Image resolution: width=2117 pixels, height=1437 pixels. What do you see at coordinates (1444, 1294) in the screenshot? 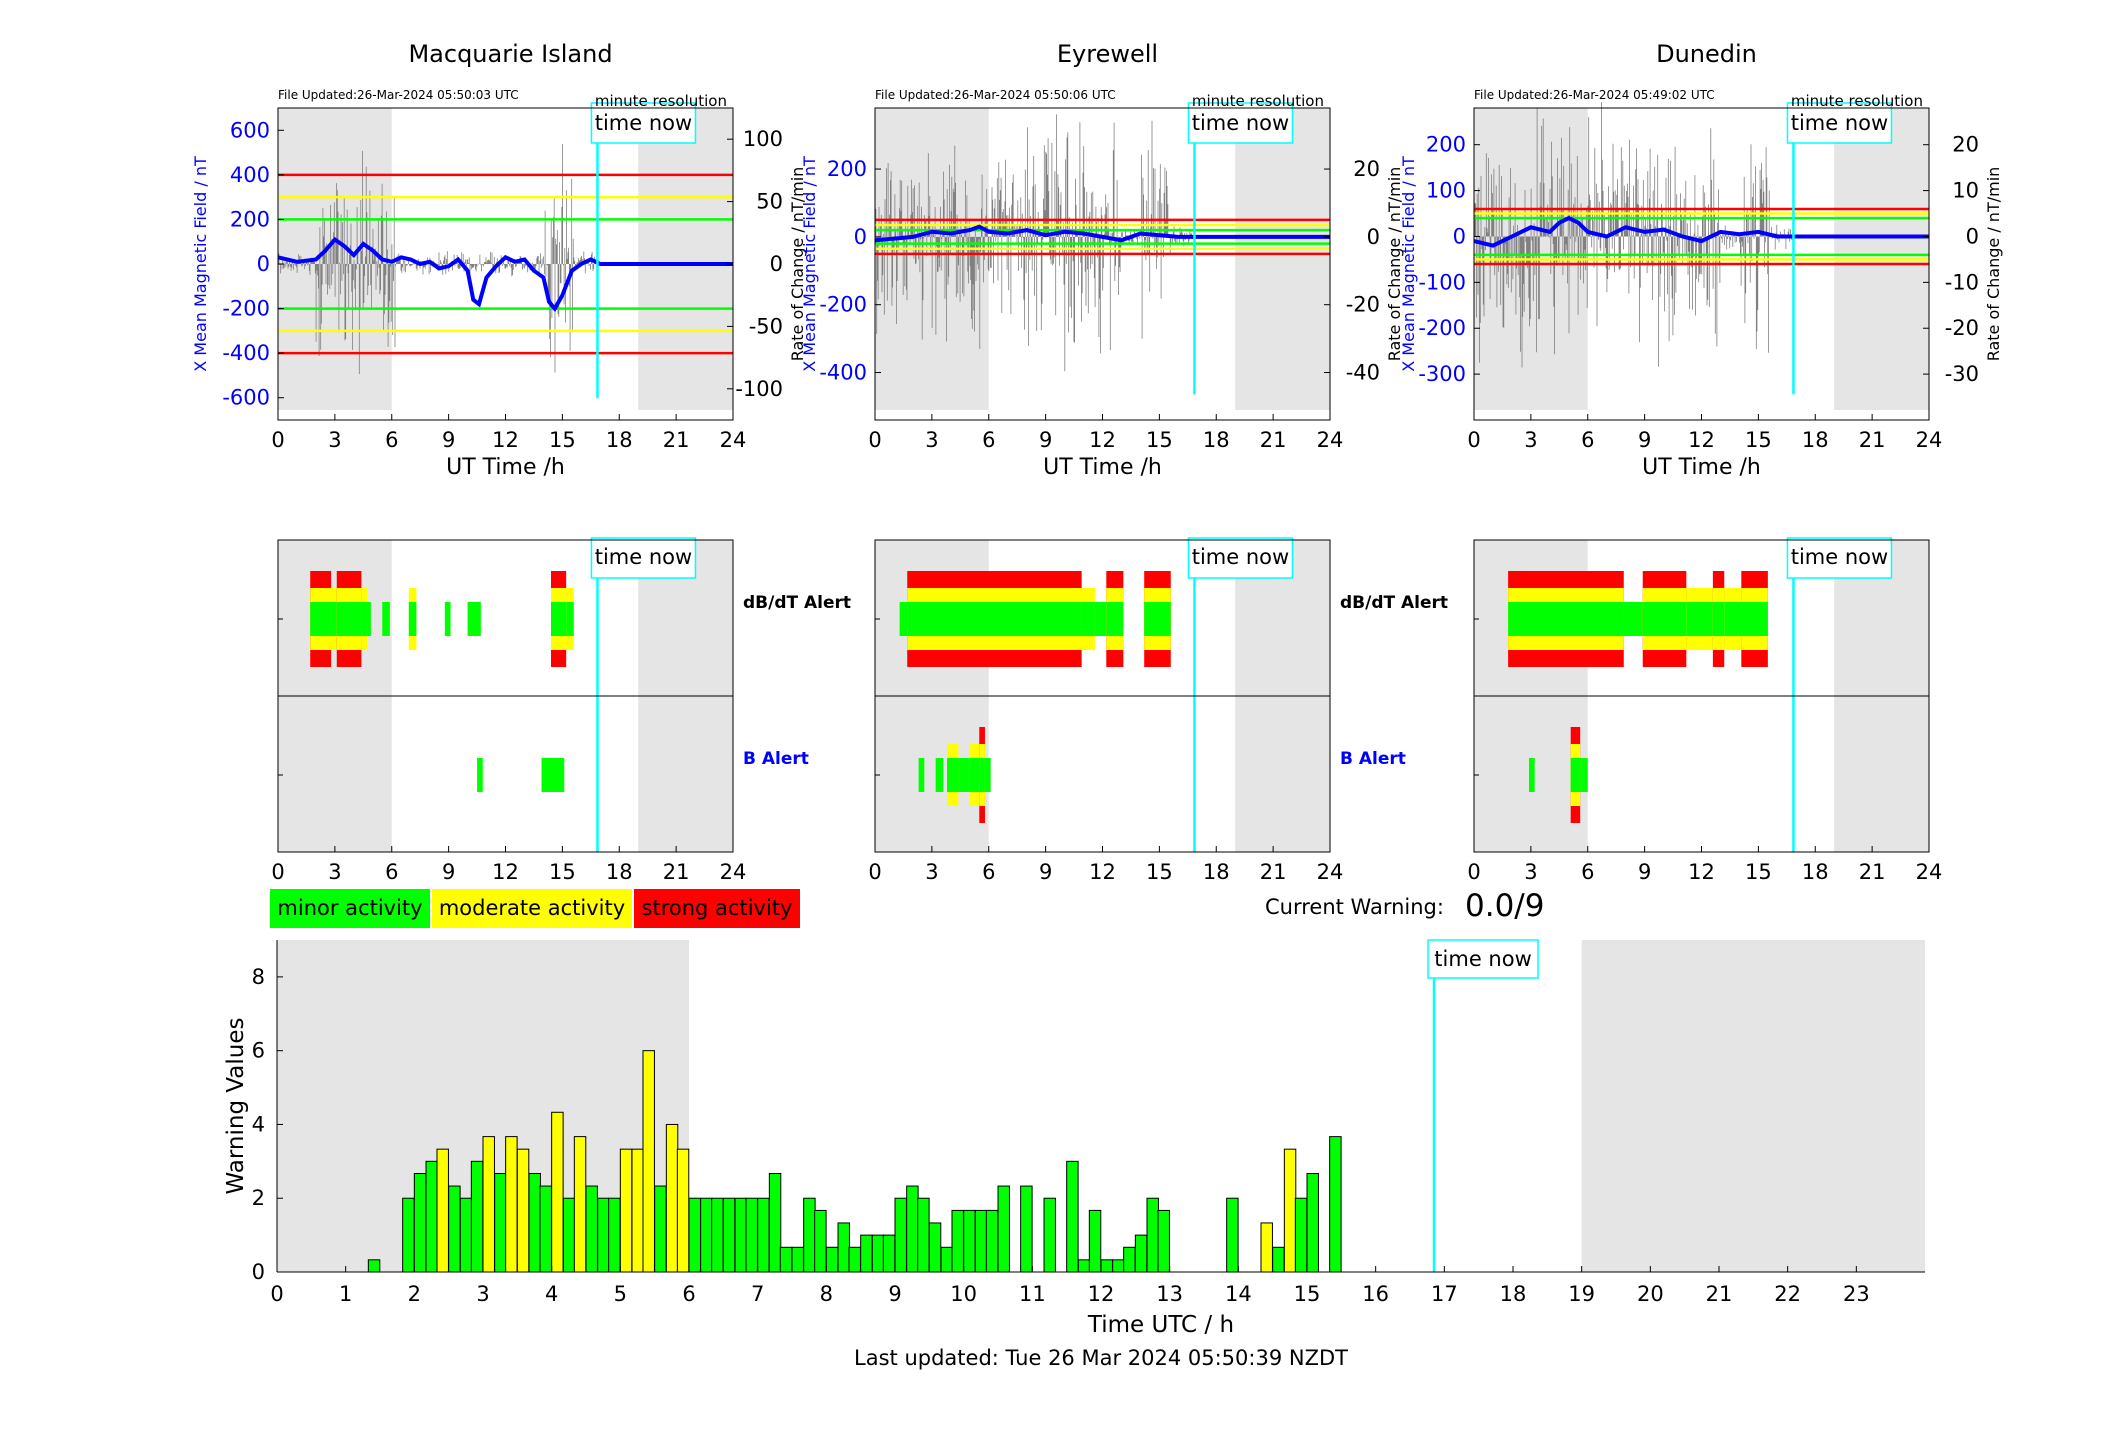
I see `x-tick-label: 17` at bounding box center [1444, 1294].